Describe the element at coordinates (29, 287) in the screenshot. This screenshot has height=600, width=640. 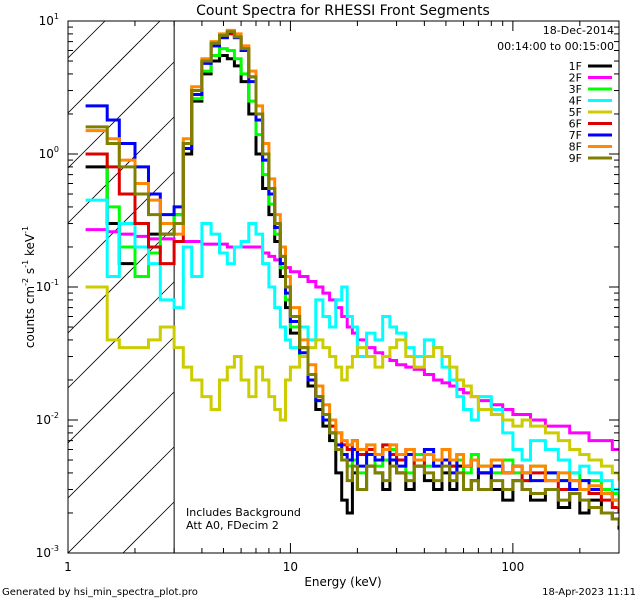
I see `y-axis-label: counts cm-2 s-1 keV-1` at that location.